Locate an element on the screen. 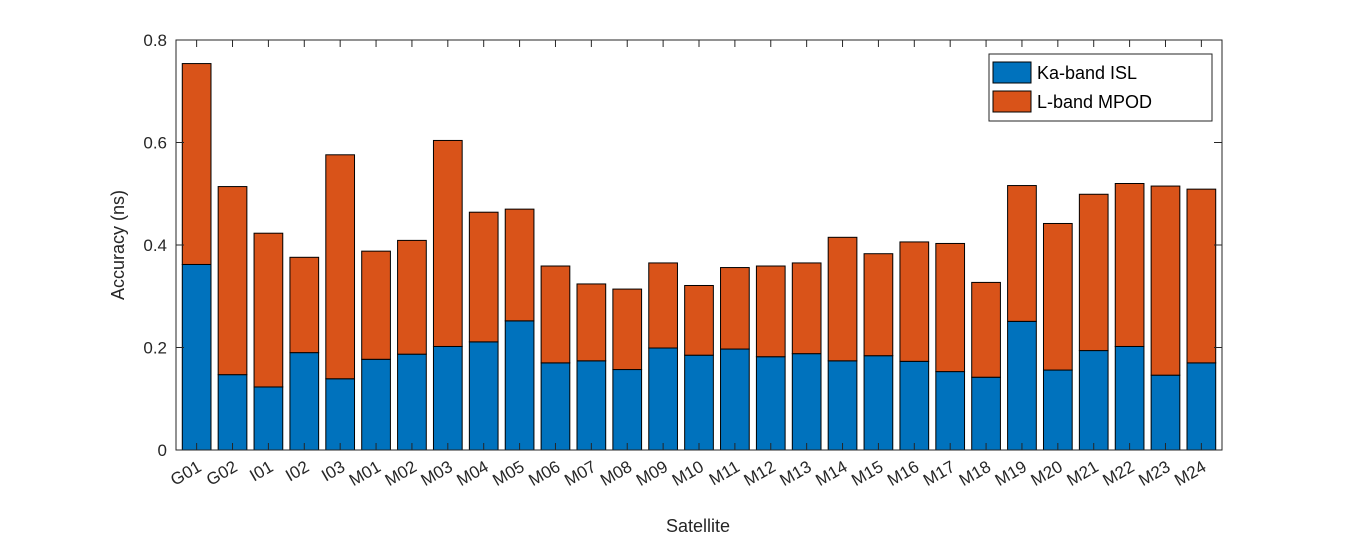  x-tick-label: M07 is located at coordinates (580, 473).